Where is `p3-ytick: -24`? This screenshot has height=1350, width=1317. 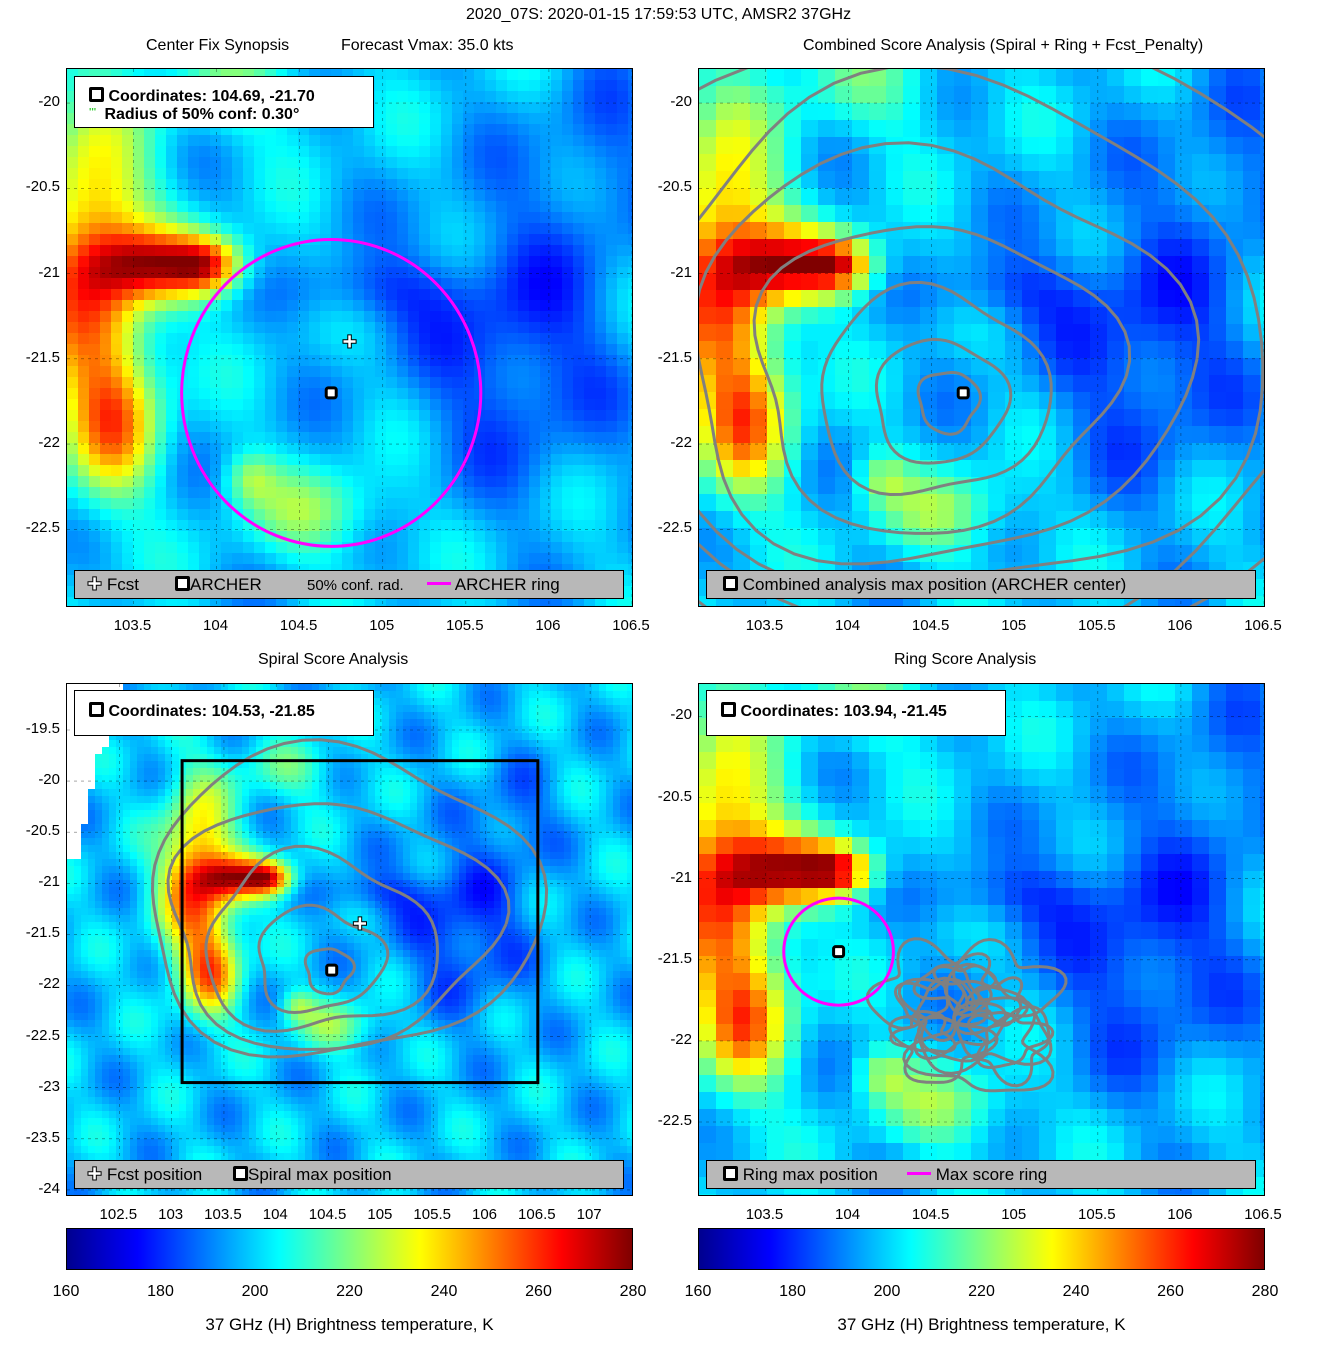
p3-ytick: -24 is located at coordinates (49, 1188).